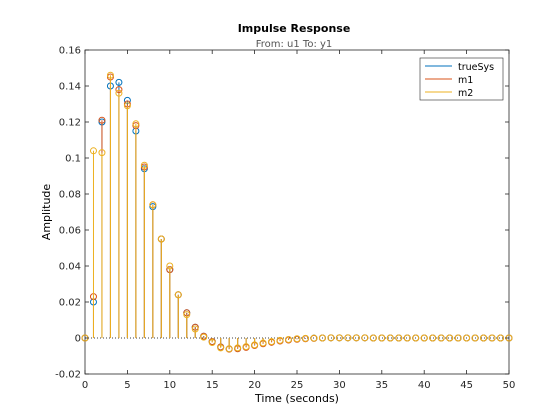  I want to click on x-tick-label: 50, so click(509, 385).